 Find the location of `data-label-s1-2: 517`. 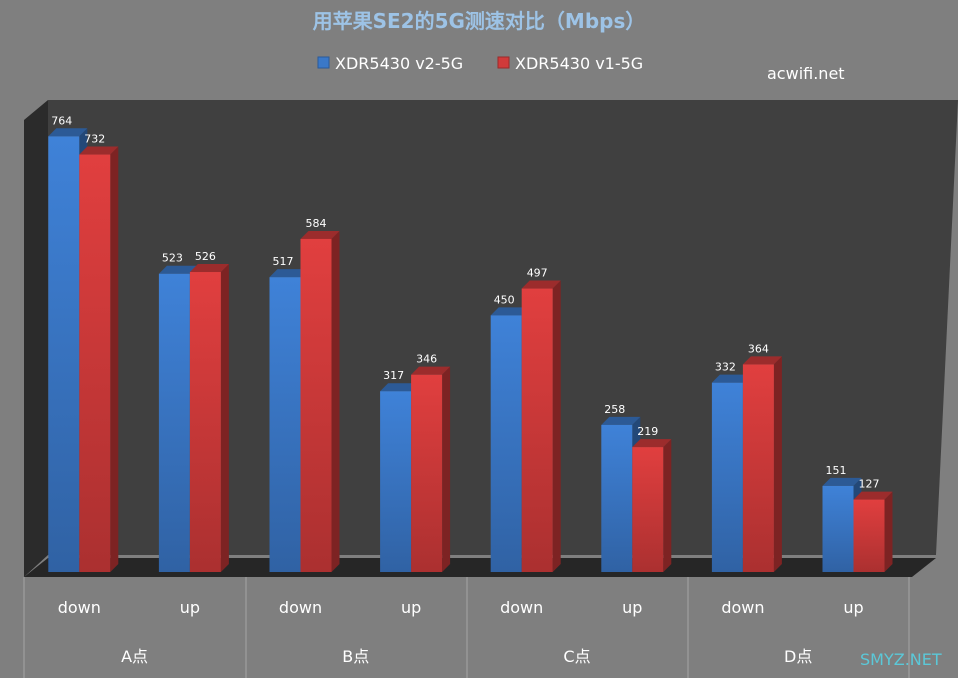

data-label-s1-2: 517 is located at coordinates (283, 261).